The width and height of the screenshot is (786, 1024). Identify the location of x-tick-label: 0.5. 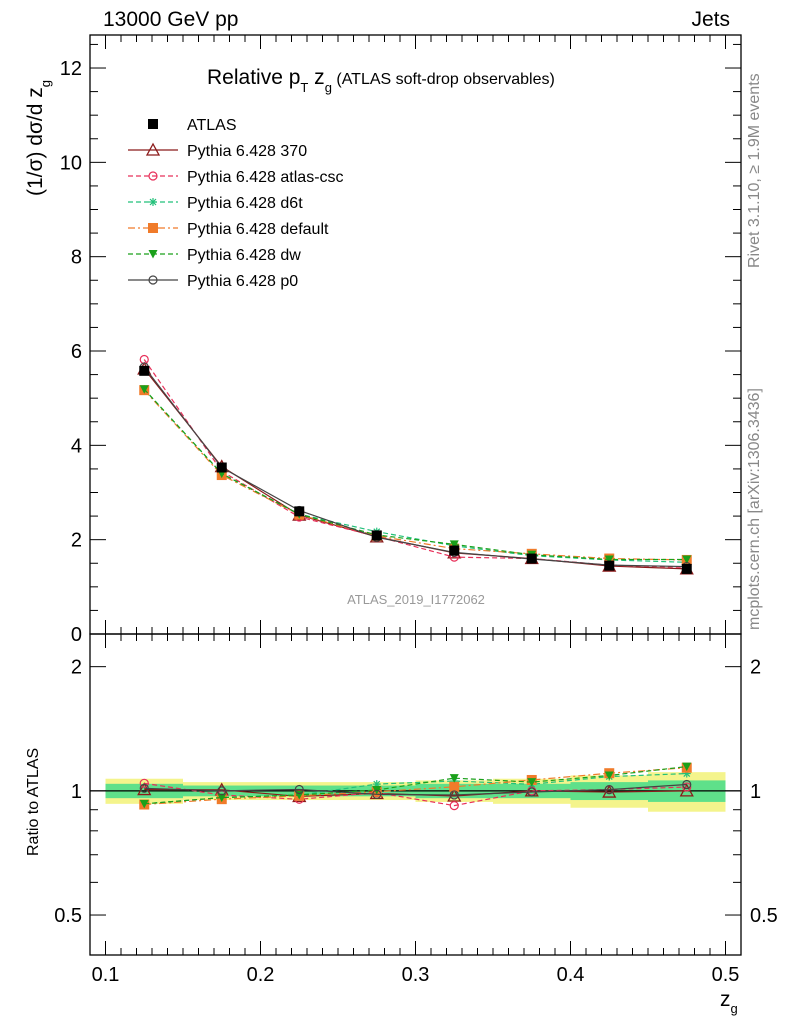
(726, 975).